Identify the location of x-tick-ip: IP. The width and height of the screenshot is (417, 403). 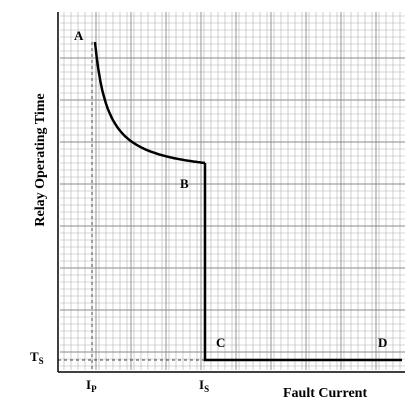
(91, 385).